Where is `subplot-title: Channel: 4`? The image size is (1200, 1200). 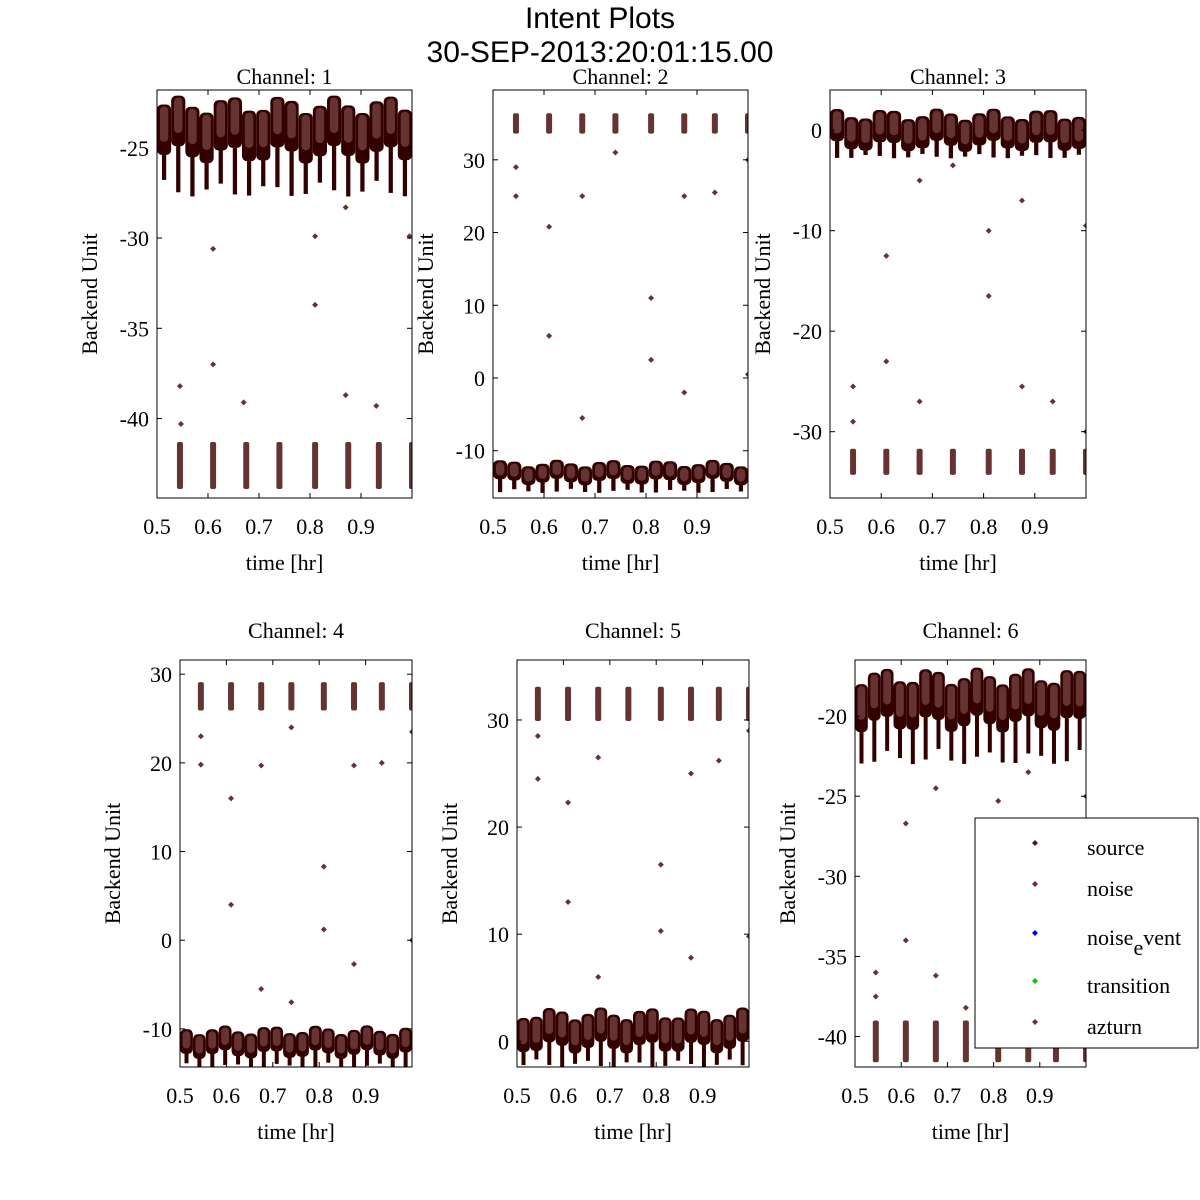 subplot-title: Channel: 4 is located at coordinates (296, 630).